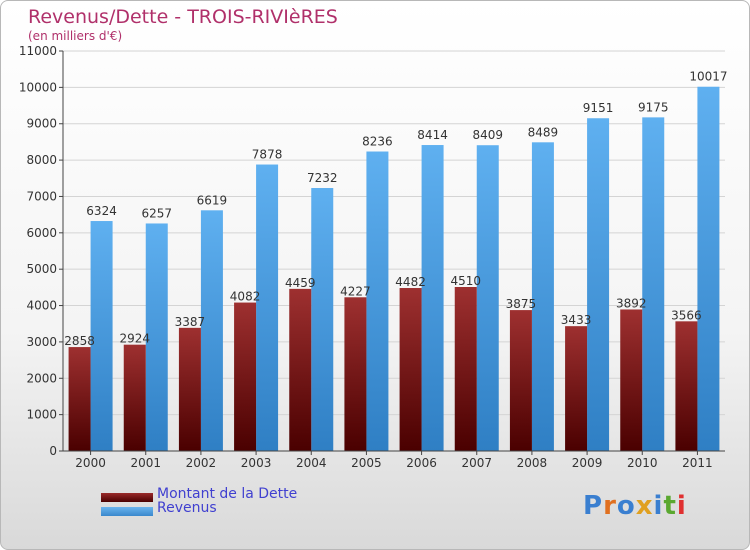  I want to click on x-tick-label: 2000, so click(90, 463).